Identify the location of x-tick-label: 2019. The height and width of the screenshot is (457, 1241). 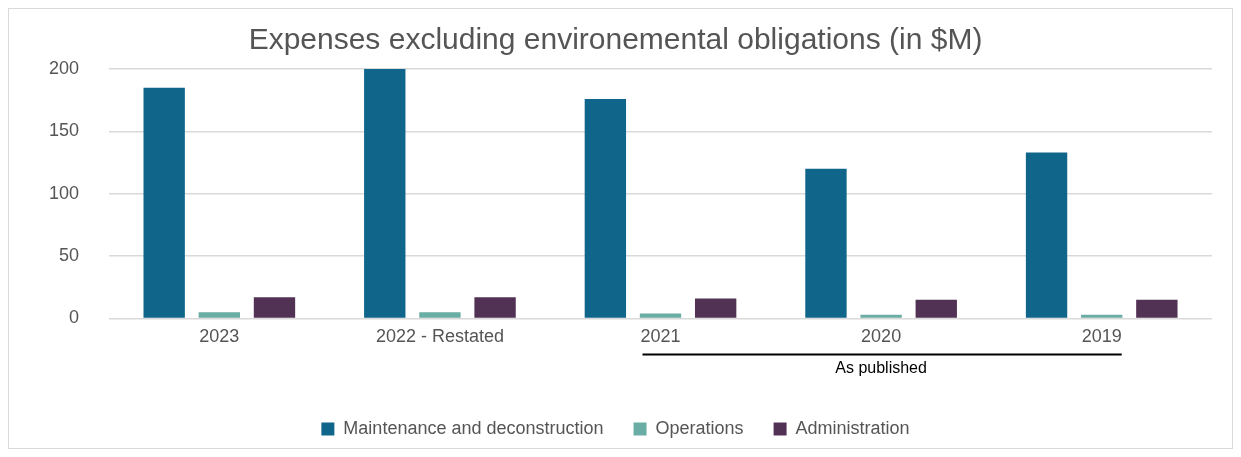
(1101, 336).